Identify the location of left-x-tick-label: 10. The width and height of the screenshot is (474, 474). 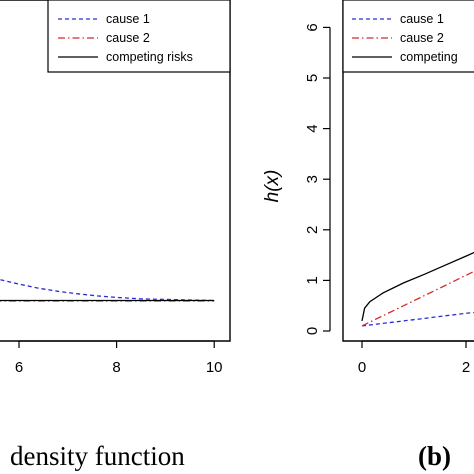
(214, 367).